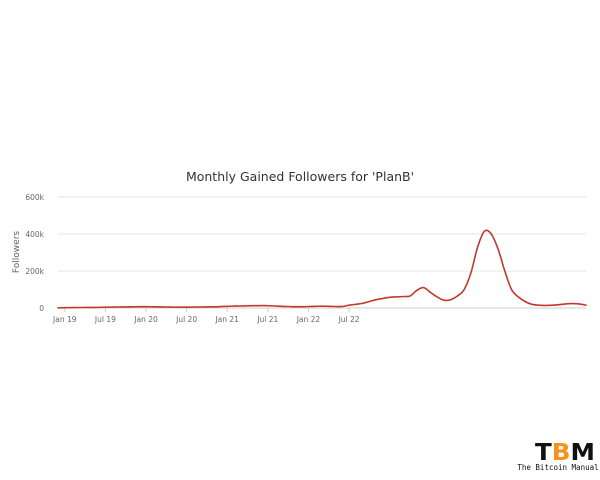 The height and width of the screenshot is (480, 600). What do you see at coordinates (64, 319) in the screenshot?
I see `x-tick-label: Jan 19` at bounding box center [64, 319].